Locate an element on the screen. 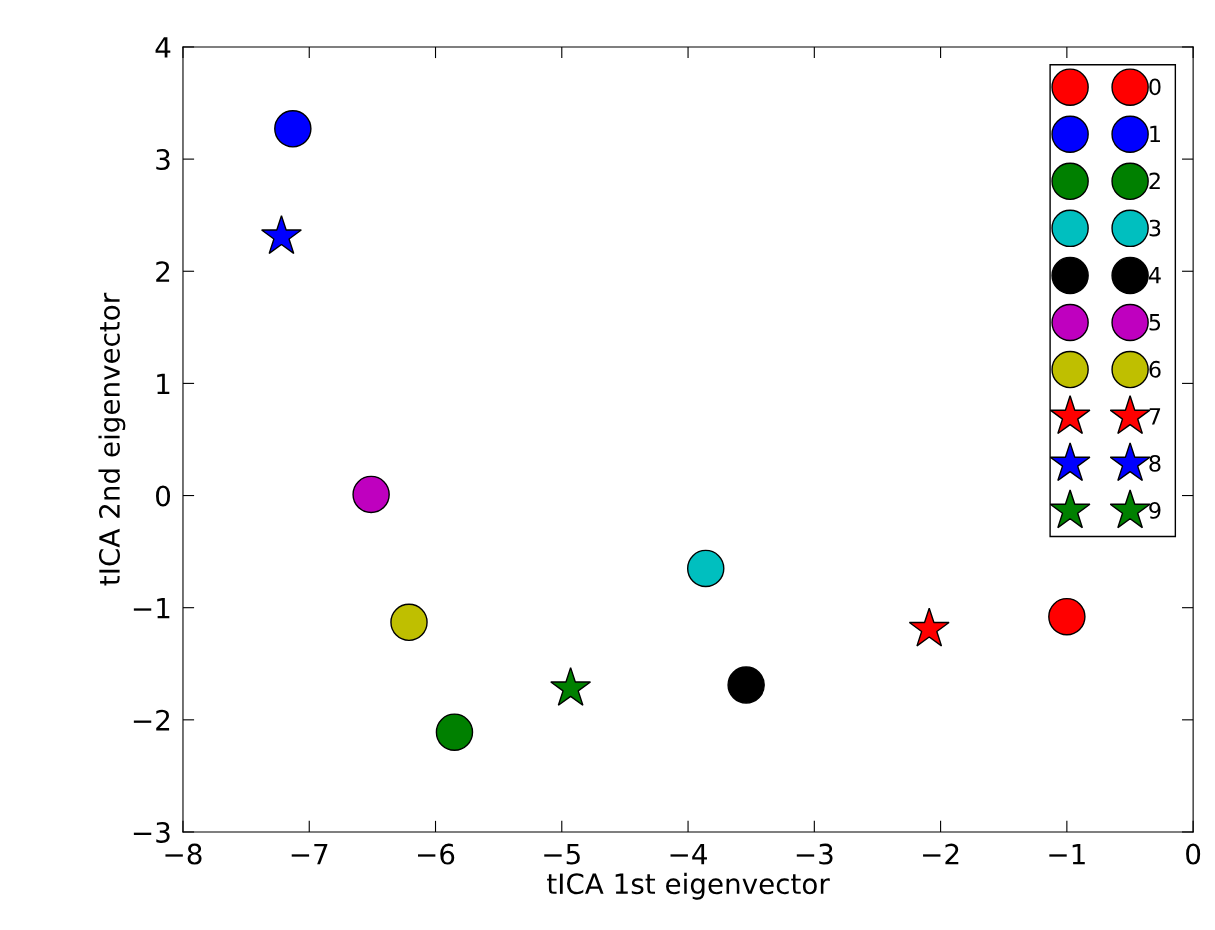 This screenshot has width=1215, height=930. legend-label: 2 is located at coordinates (1154, 181).